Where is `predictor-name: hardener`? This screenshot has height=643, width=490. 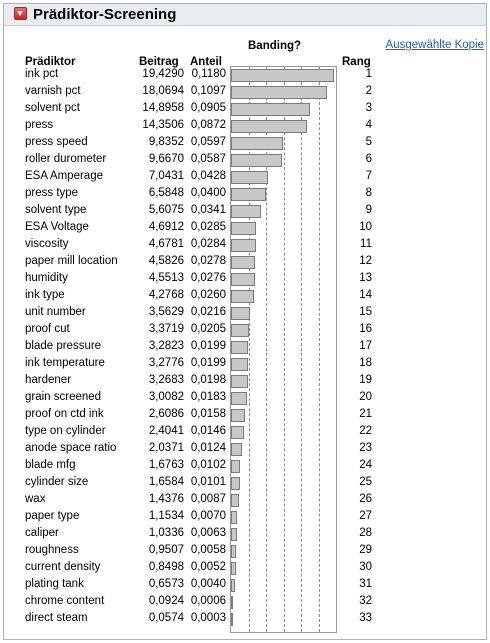 predictor-name: hardener is located at coordinates (48, 380).